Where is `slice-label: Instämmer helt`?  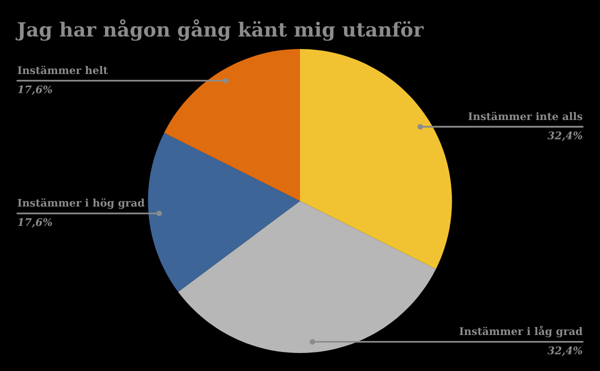
slice-label: Instämmer helt is located at coordinates (63, 70).